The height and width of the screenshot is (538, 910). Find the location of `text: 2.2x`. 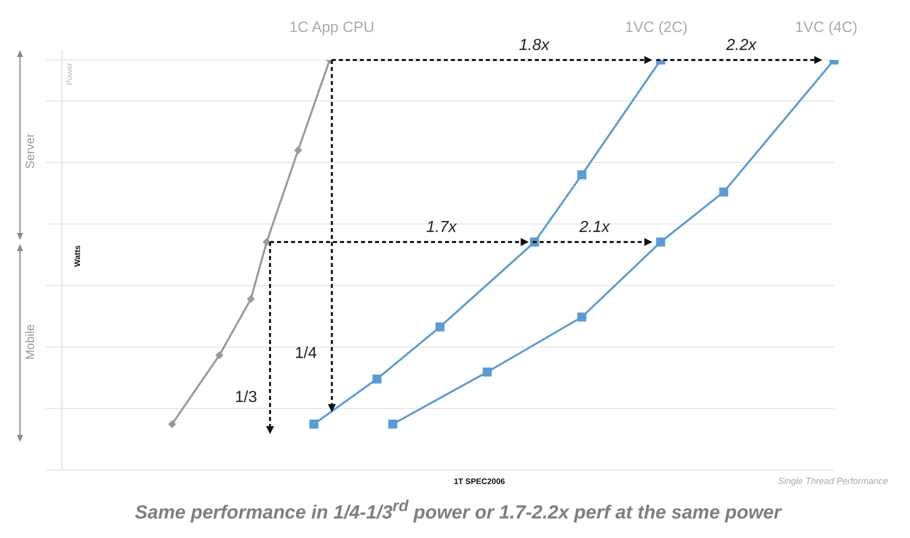

text: 2.2x is located at coordinates (741, 45).